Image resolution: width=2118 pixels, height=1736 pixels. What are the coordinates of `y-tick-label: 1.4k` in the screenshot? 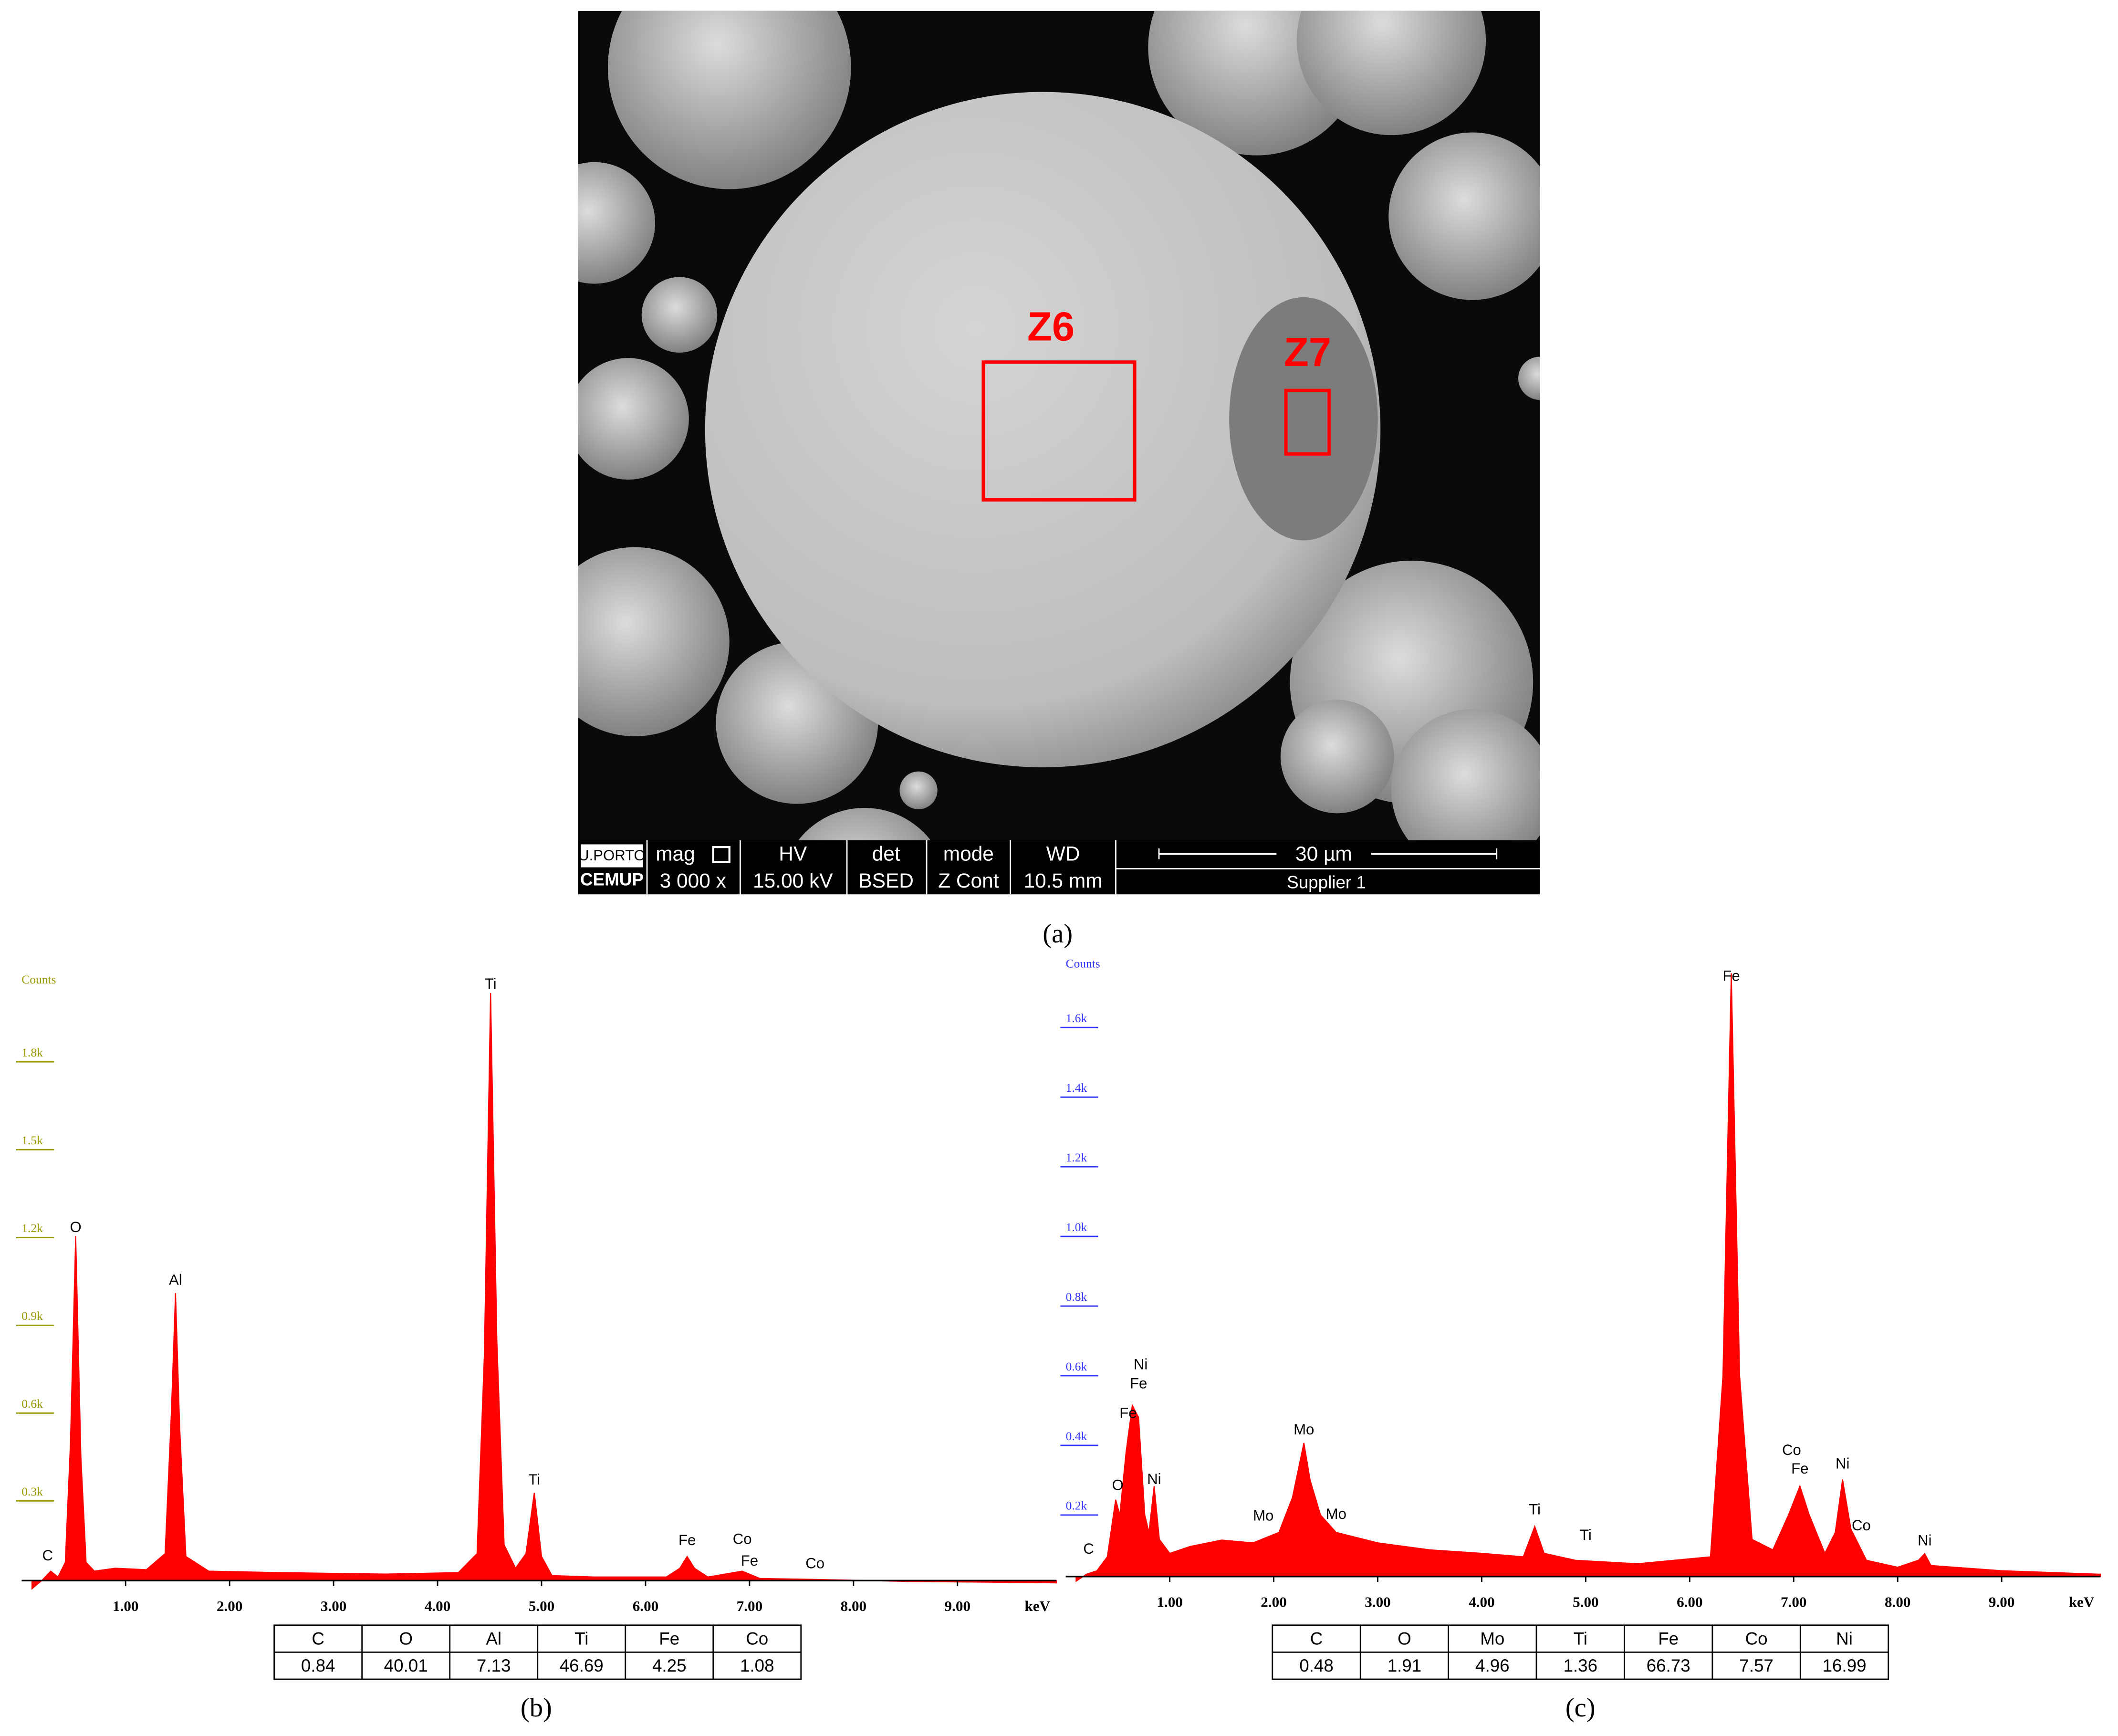 It's located at (1076, 1088).